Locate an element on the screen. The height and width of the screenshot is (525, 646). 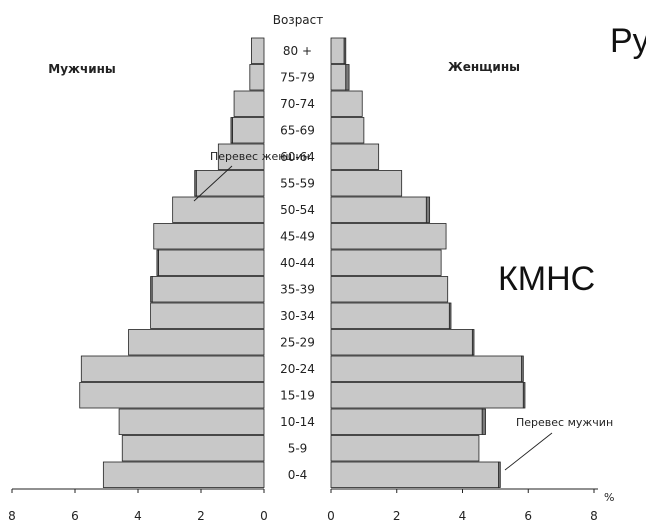
age-group-label: 60-64 is located at coordinates (297, 157).